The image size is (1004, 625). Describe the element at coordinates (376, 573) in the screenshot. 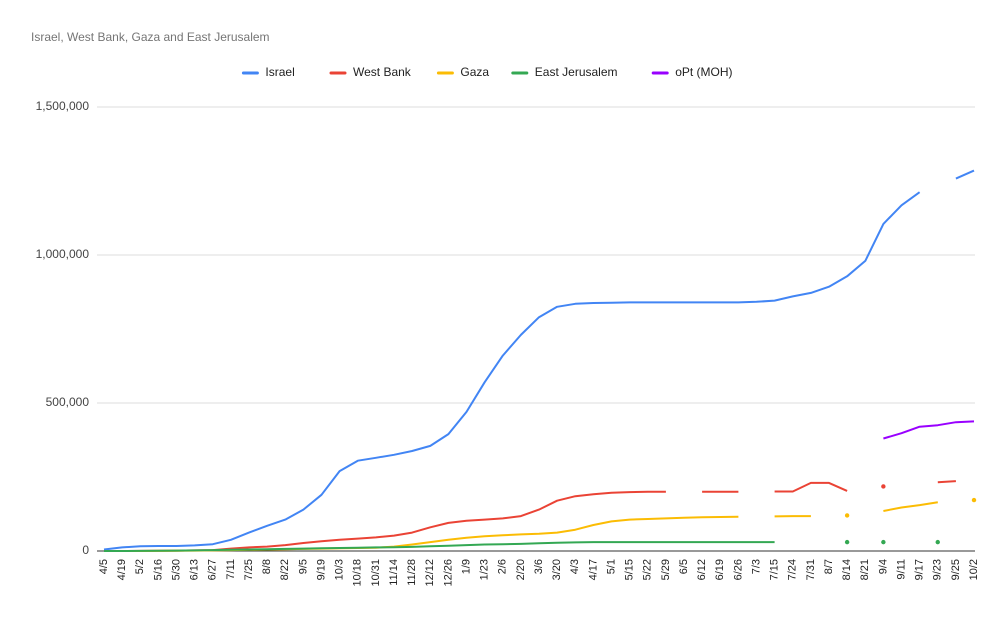

I see `x-tick-label: 10/31` at that location.